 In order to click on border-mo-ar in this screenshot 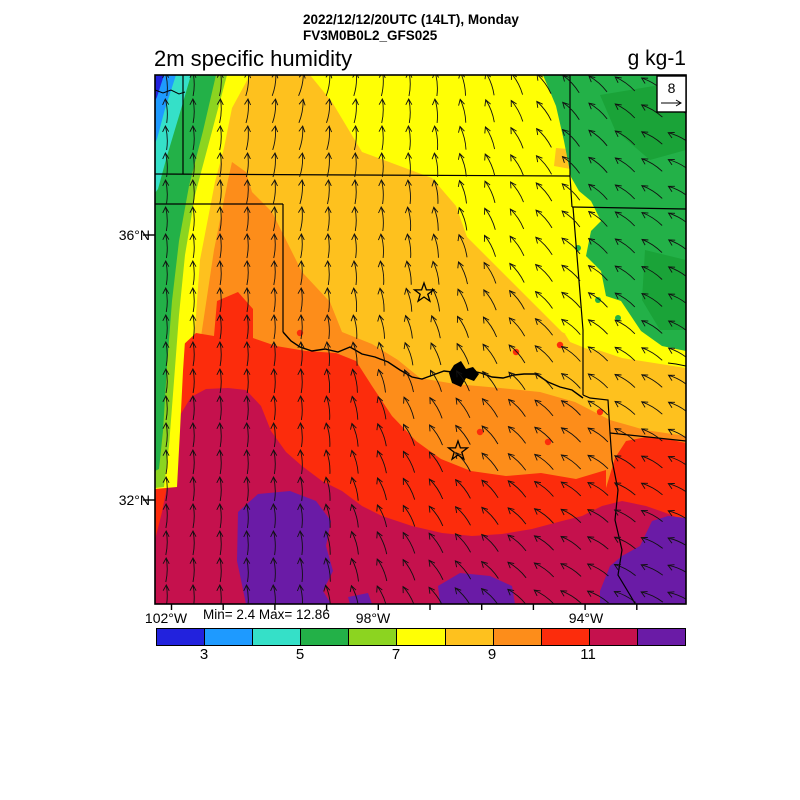, I will do `click(628, 208)`.